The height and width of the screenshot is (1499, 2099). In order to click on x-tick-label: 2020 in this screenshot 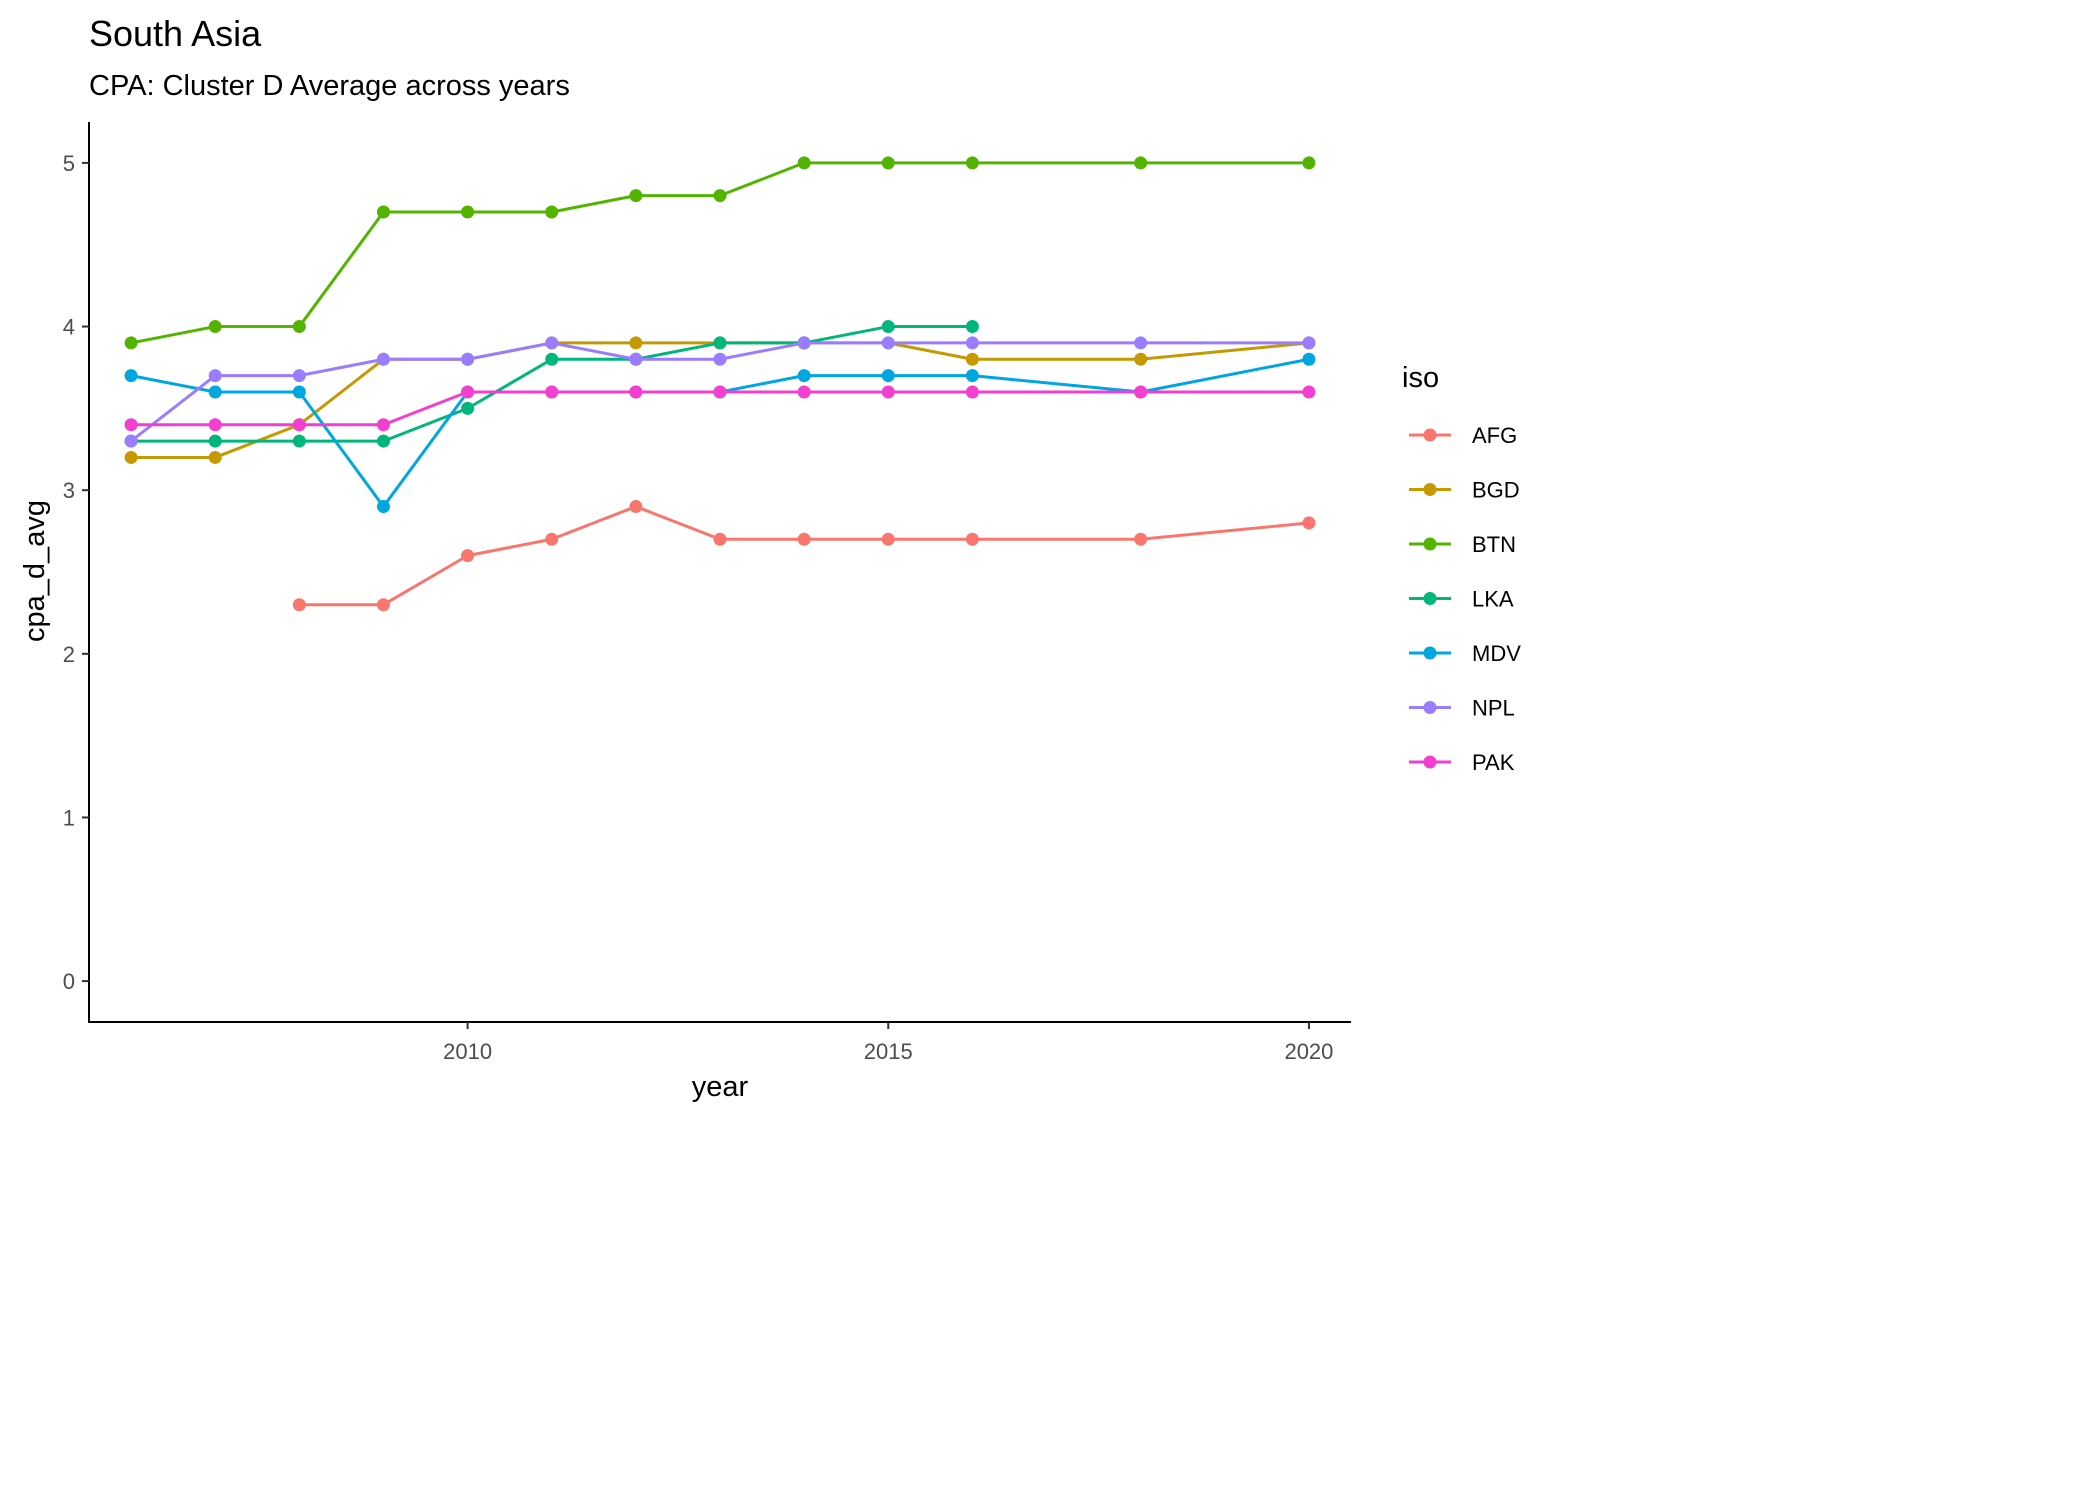, I will do `click(1308, 1051)`.